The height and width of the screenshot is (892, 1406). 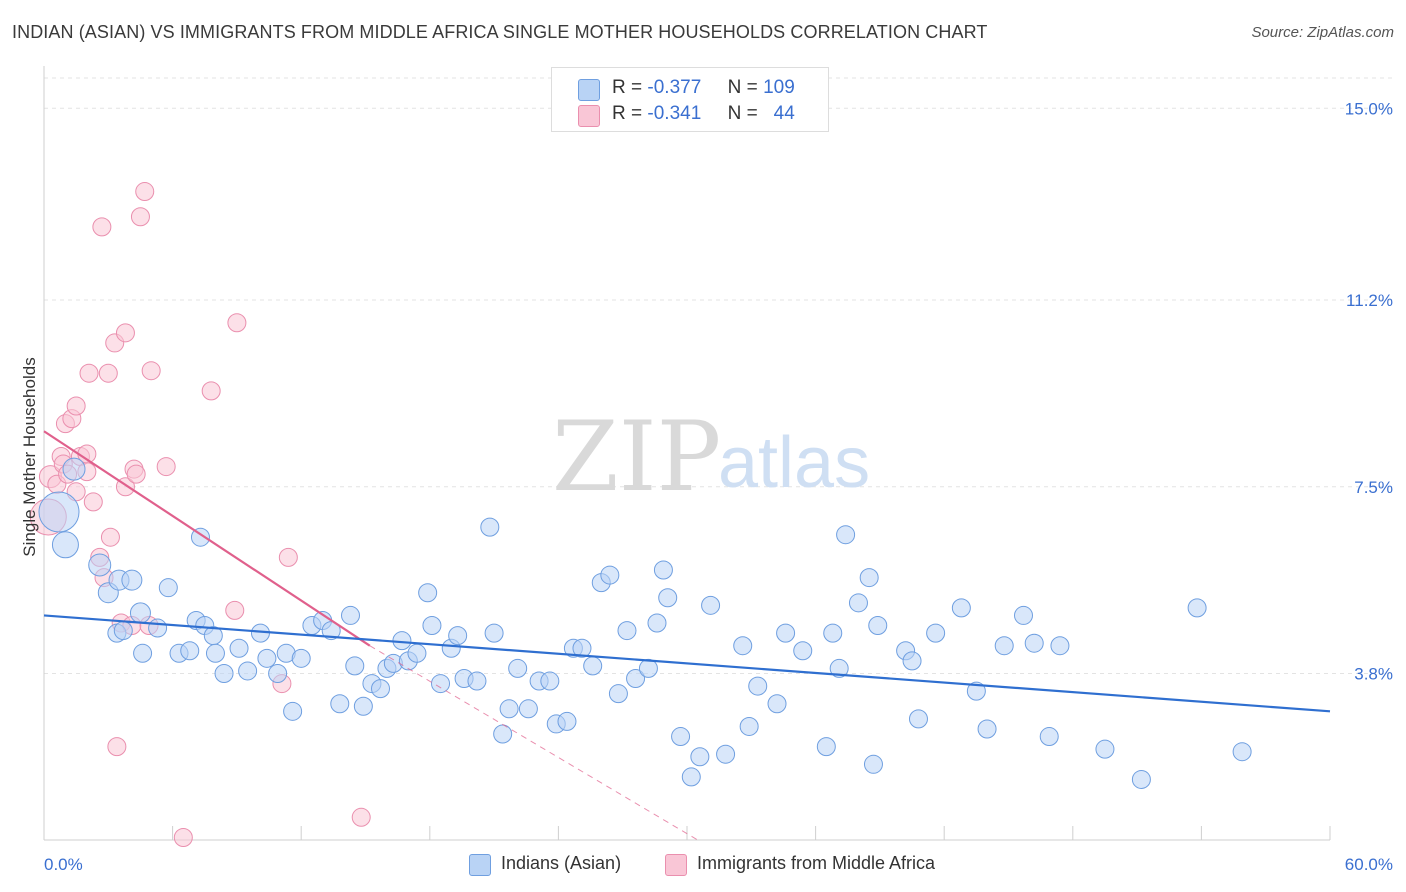 I want to click on trend-line-indians, so click(x=687, y=663).